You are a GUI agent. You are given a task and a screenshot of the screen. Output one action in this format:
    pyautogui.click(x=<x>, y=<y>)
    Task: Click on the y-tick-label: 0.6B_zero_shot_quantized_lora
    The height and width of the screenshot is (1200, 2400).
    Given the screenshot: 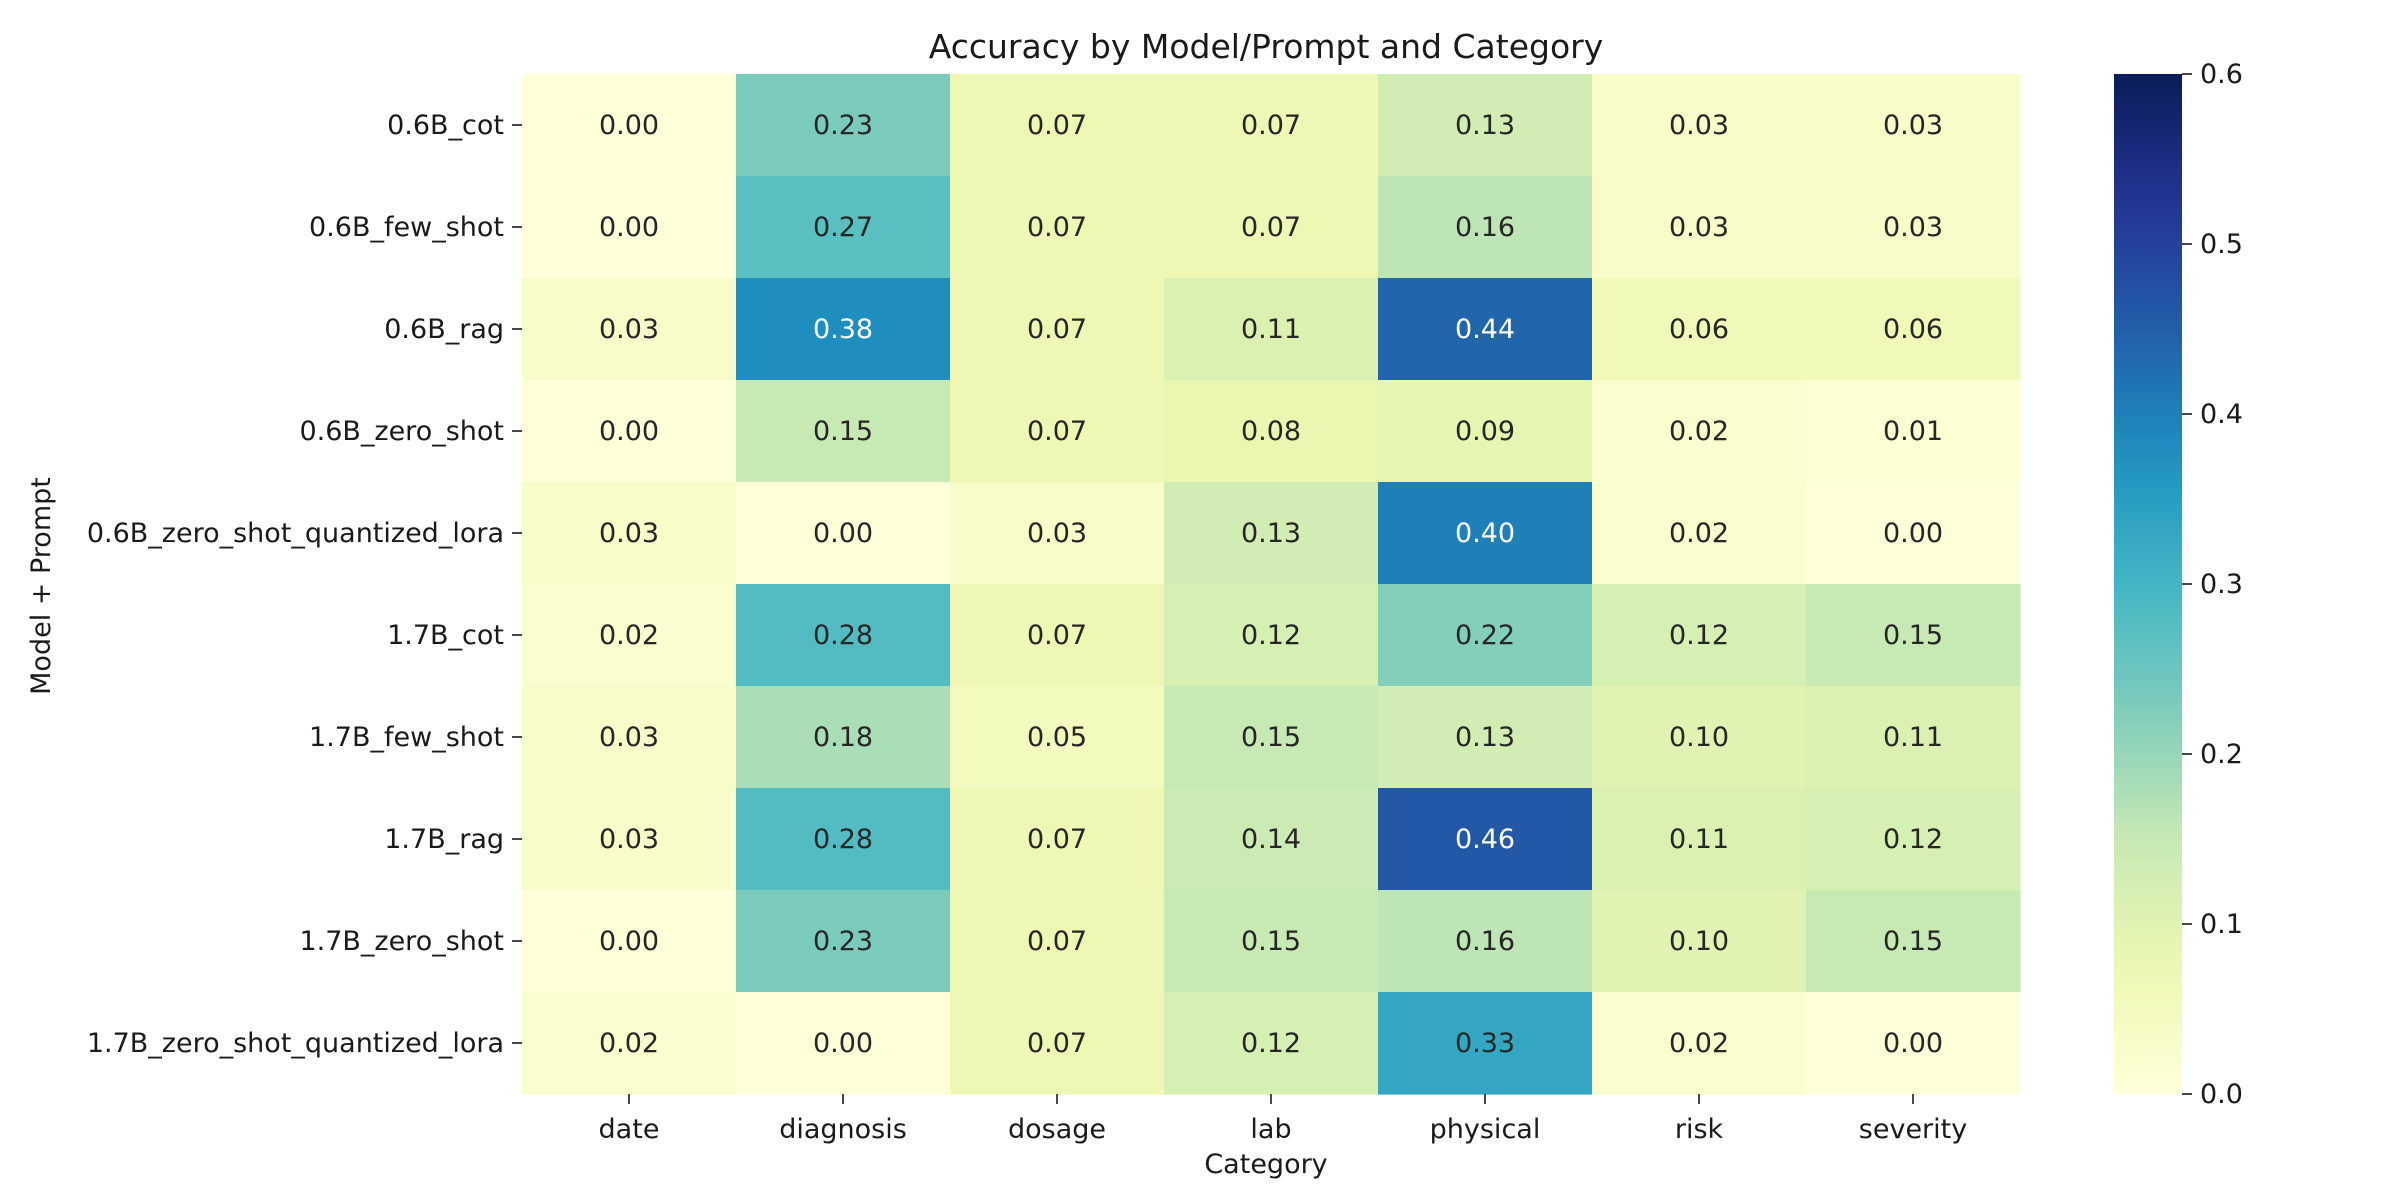 What is the action you would take?
    pyautogui.click(x=295, y=533)
    